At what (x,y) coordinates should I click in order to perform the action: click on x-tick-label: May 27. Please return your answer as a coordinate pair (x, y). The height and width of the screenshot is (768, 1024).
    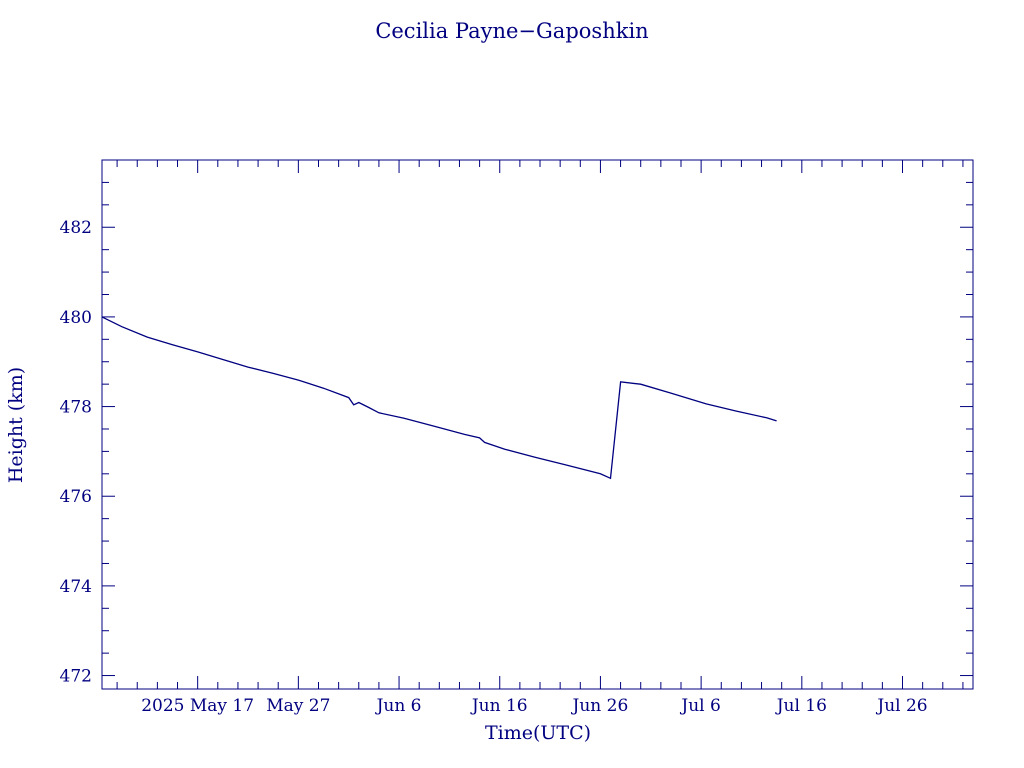
    Looking at the image, I should click on (298, 706).